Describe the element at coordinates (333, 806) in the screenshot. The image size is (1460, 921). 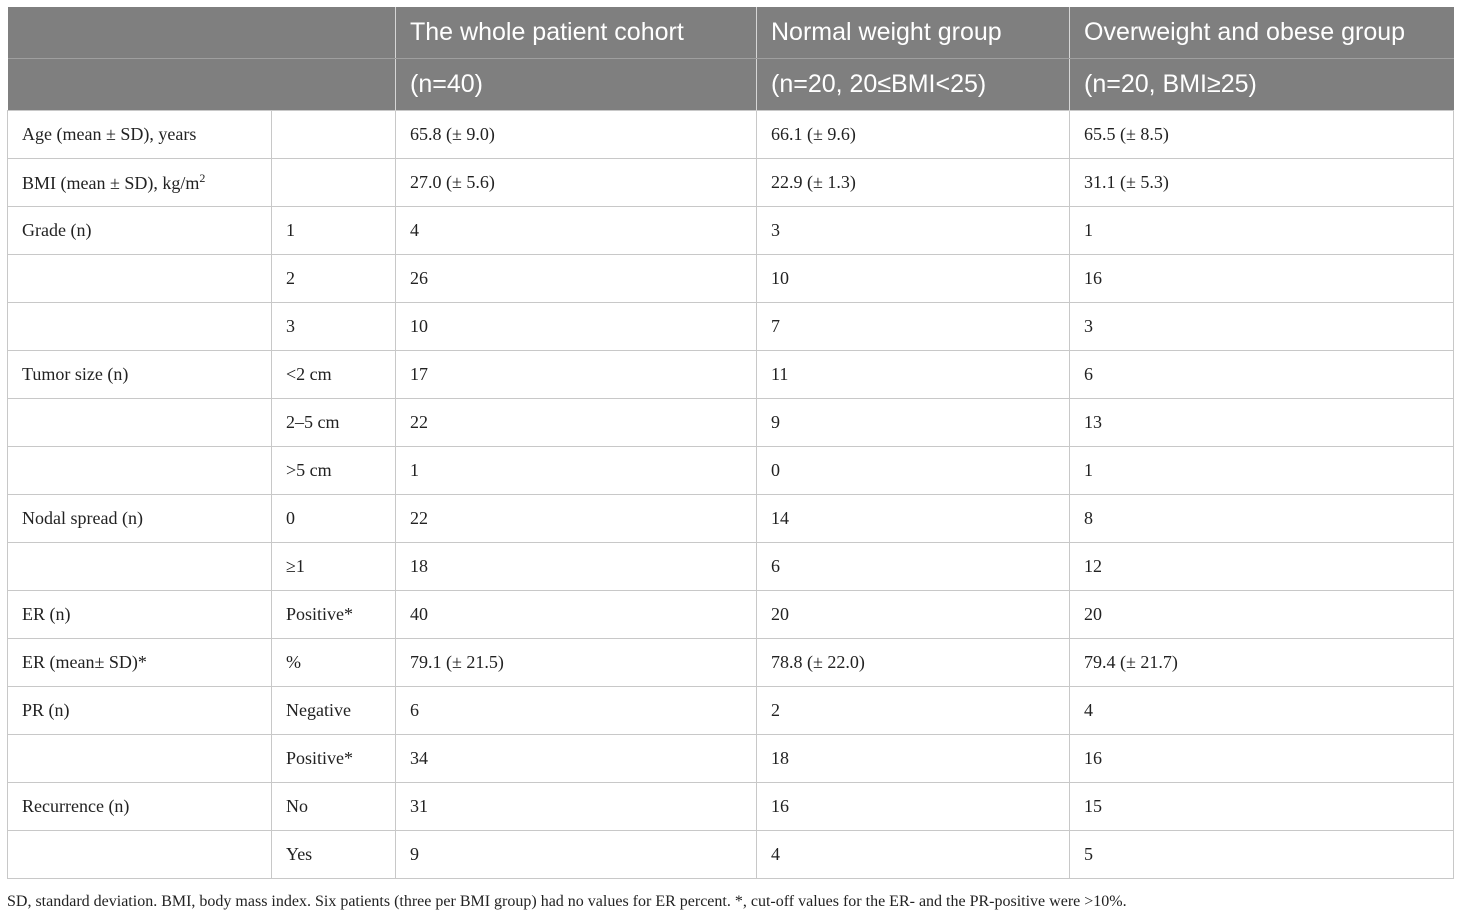
I see `row-category: No` at that location.